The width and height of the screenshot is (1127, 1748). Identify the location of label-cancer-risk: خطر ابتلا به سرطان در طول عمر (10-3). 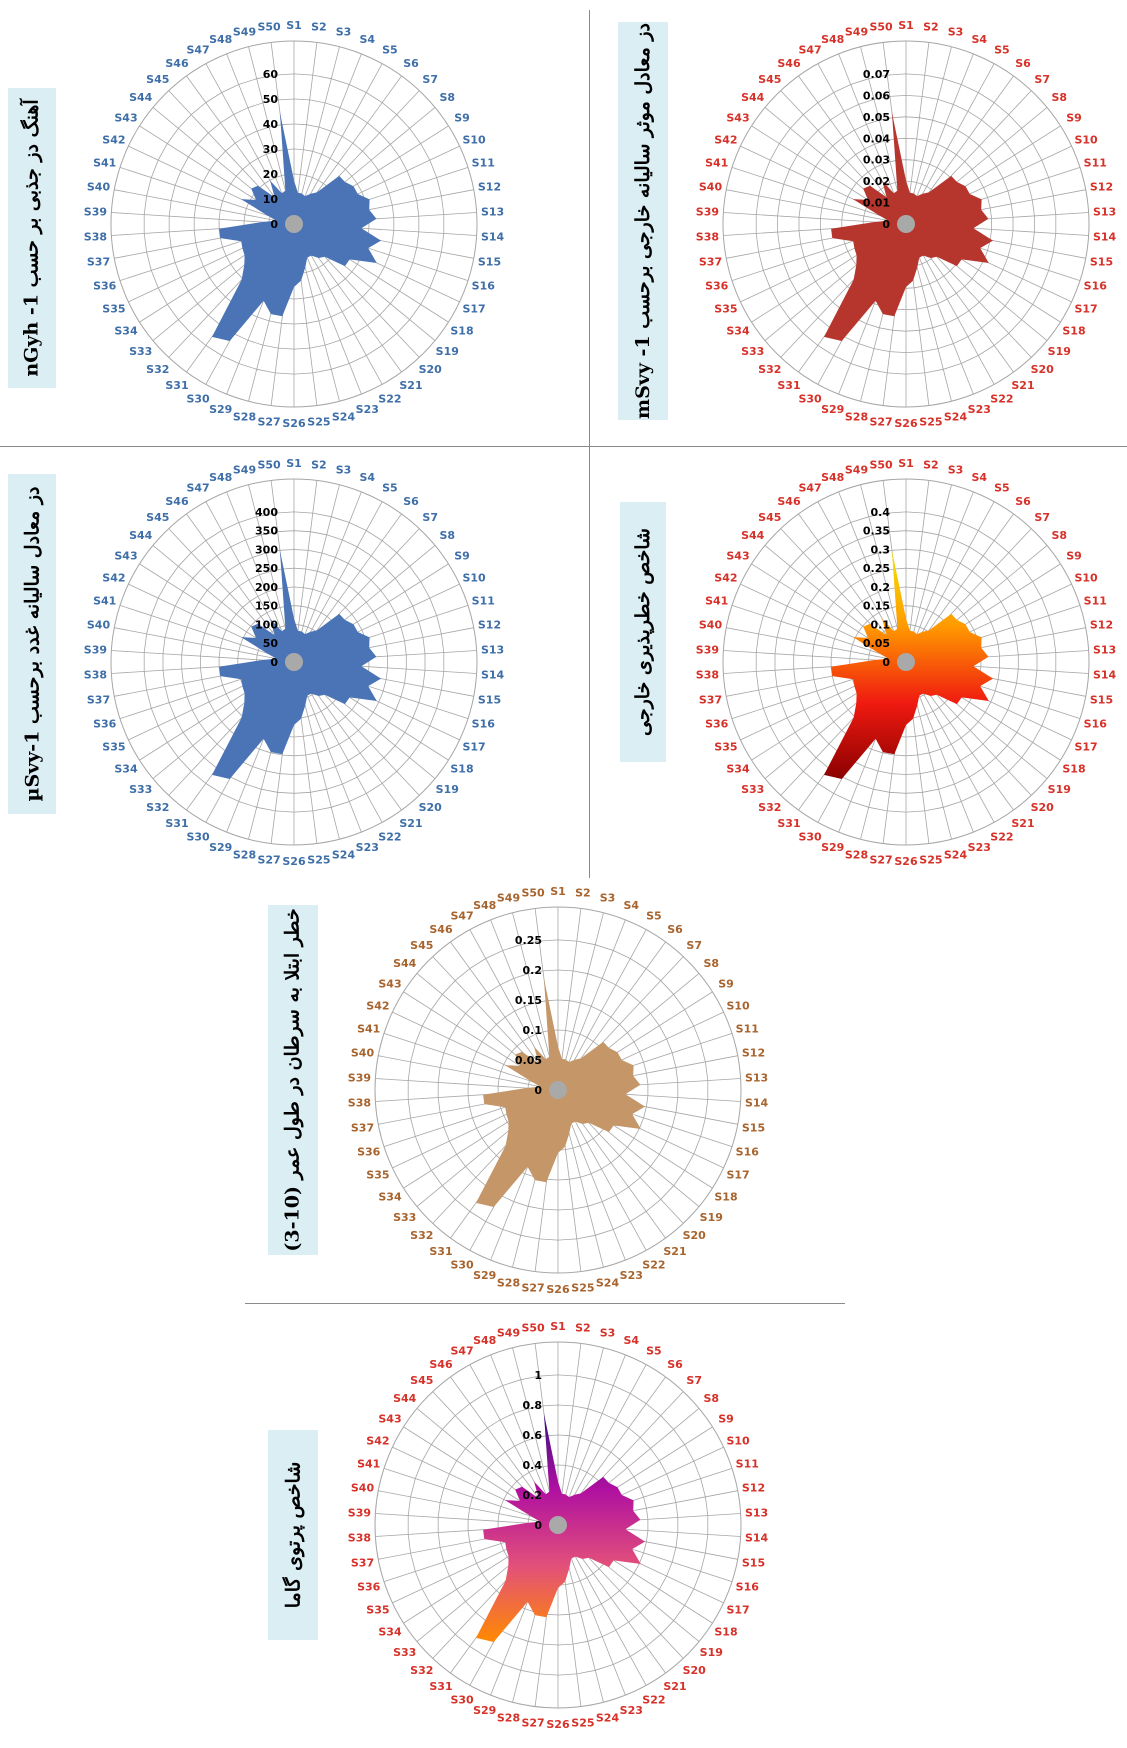
(293, 1080).